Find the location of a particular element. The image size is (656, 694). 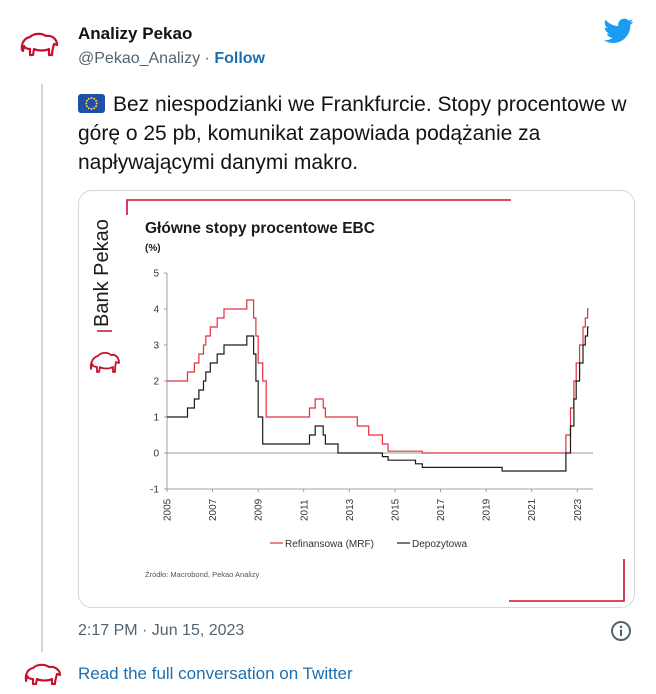

y-tick-label: 4 is located at coordinates (156, 310).